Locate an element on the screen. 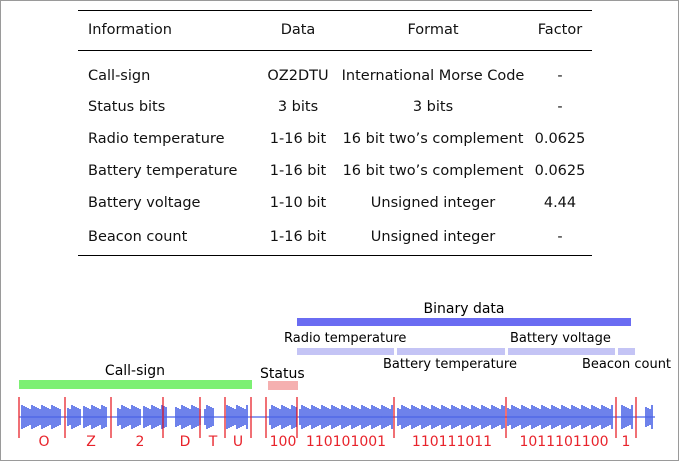 This screenshot has height=461, width=679. call-sign-bar is located at coordinates (135, 384).